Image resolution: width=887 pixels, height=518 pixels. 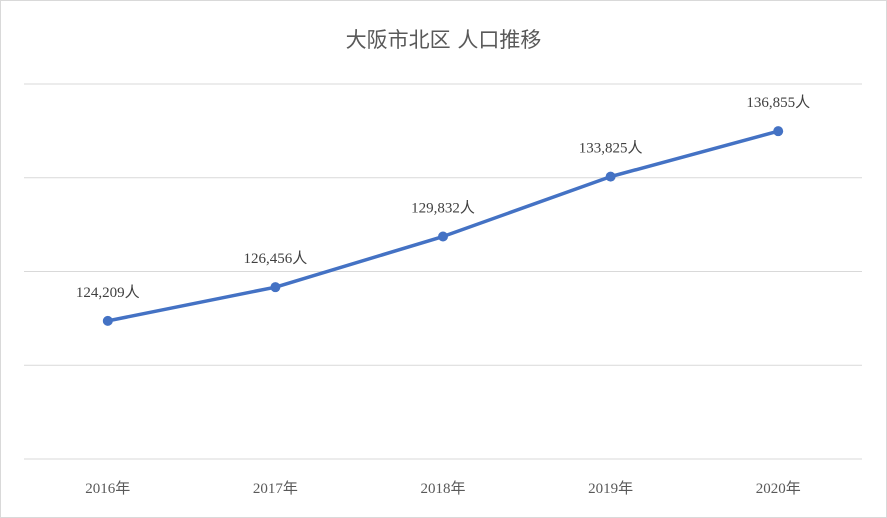 What do you see at coordinates (275, 488) in the screenshot?
I see `x-tick-label: 2017年` at bounding box center [275, 488].